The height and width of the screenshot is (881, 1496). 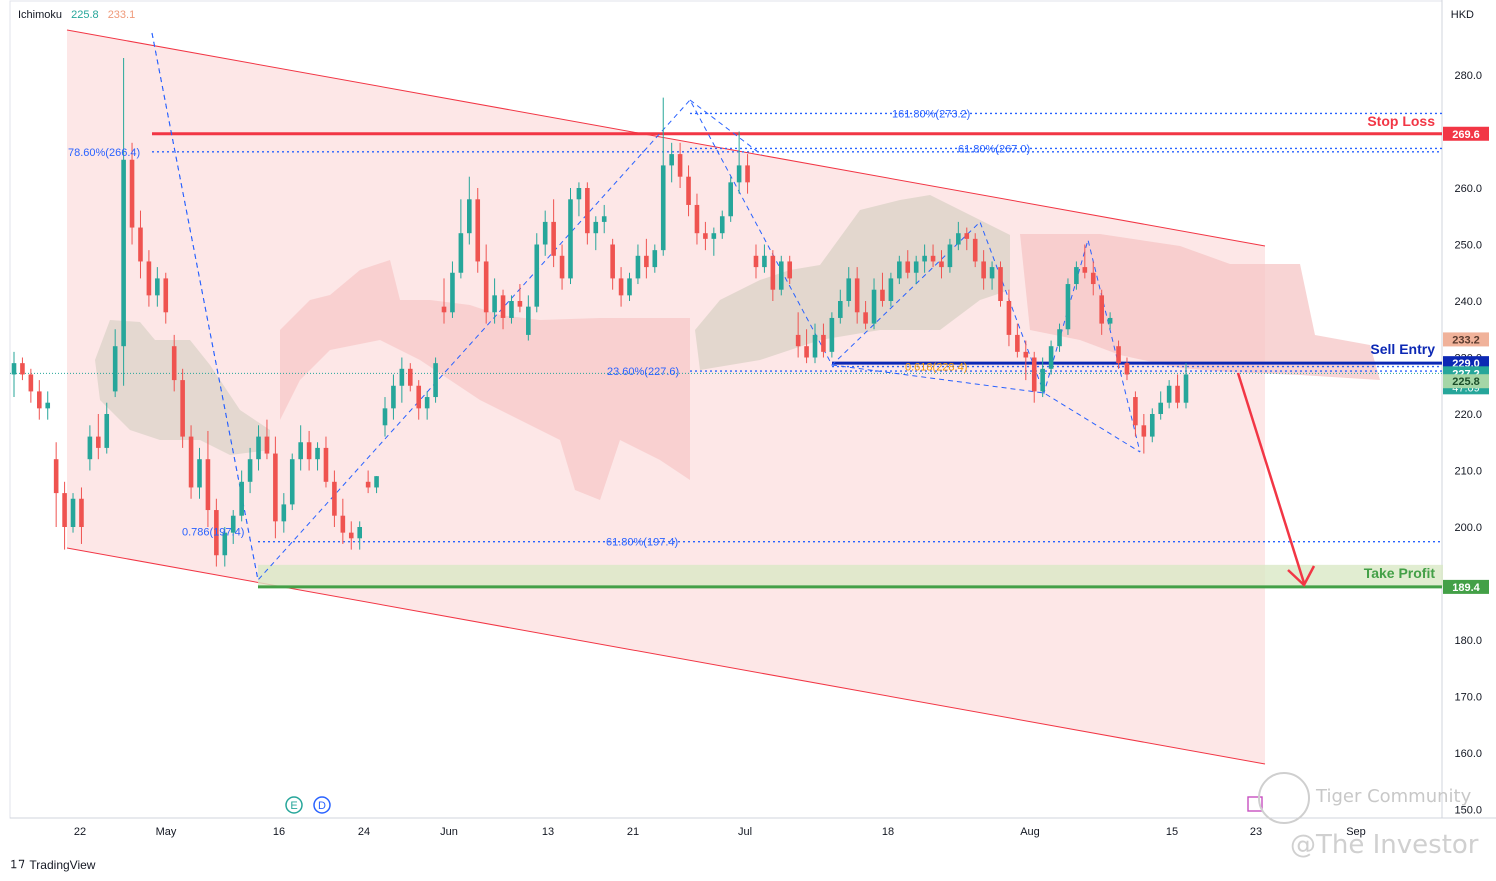 What do you see at coordinates (294, 805) in the screenshot?
I see `event-marker-icon` at bounding box center [294, 805].